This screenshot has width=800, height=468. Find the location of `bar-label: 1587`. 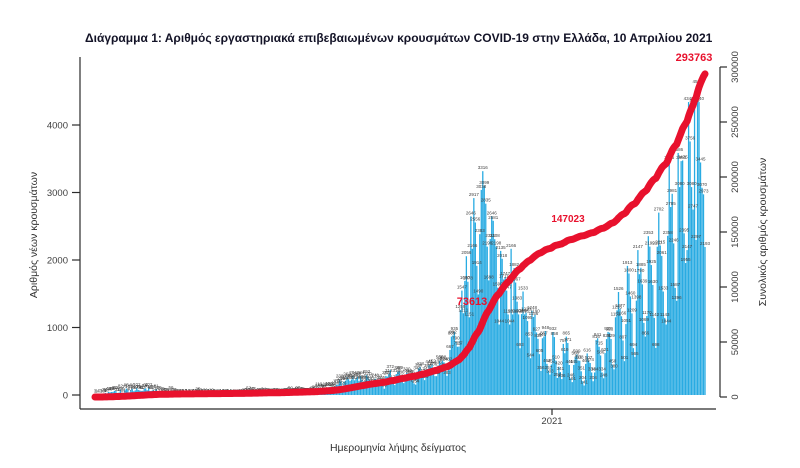

bar-label: 1587 is located at coordinates (675, 284).